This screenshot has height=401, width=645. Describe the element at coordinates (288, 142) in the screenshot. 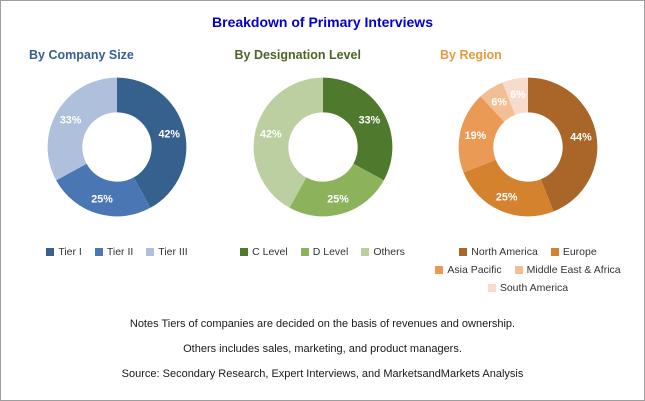

I see `donut-segment-others` at that location.